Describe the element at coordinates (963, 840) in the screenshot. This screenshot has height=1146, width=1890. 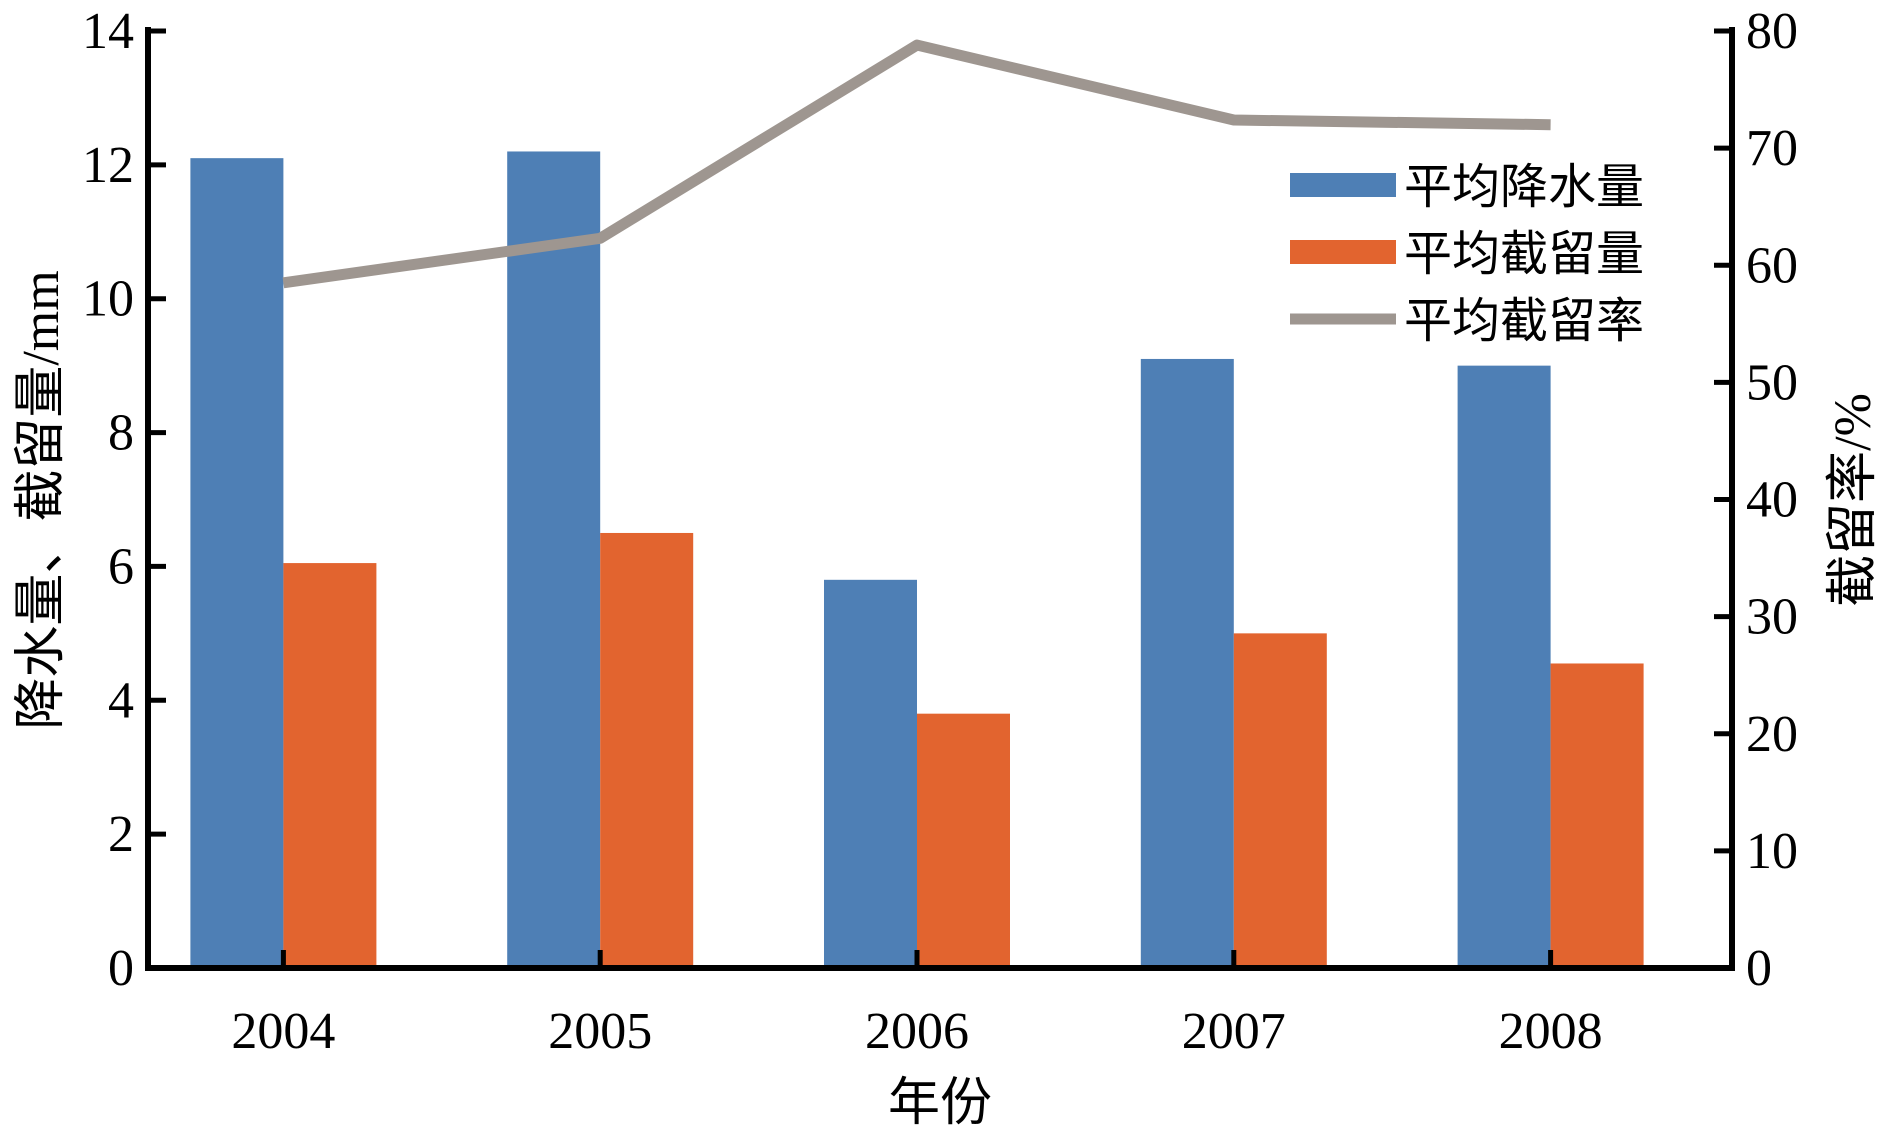
I see `bar-平均截留量-2006` at that location.